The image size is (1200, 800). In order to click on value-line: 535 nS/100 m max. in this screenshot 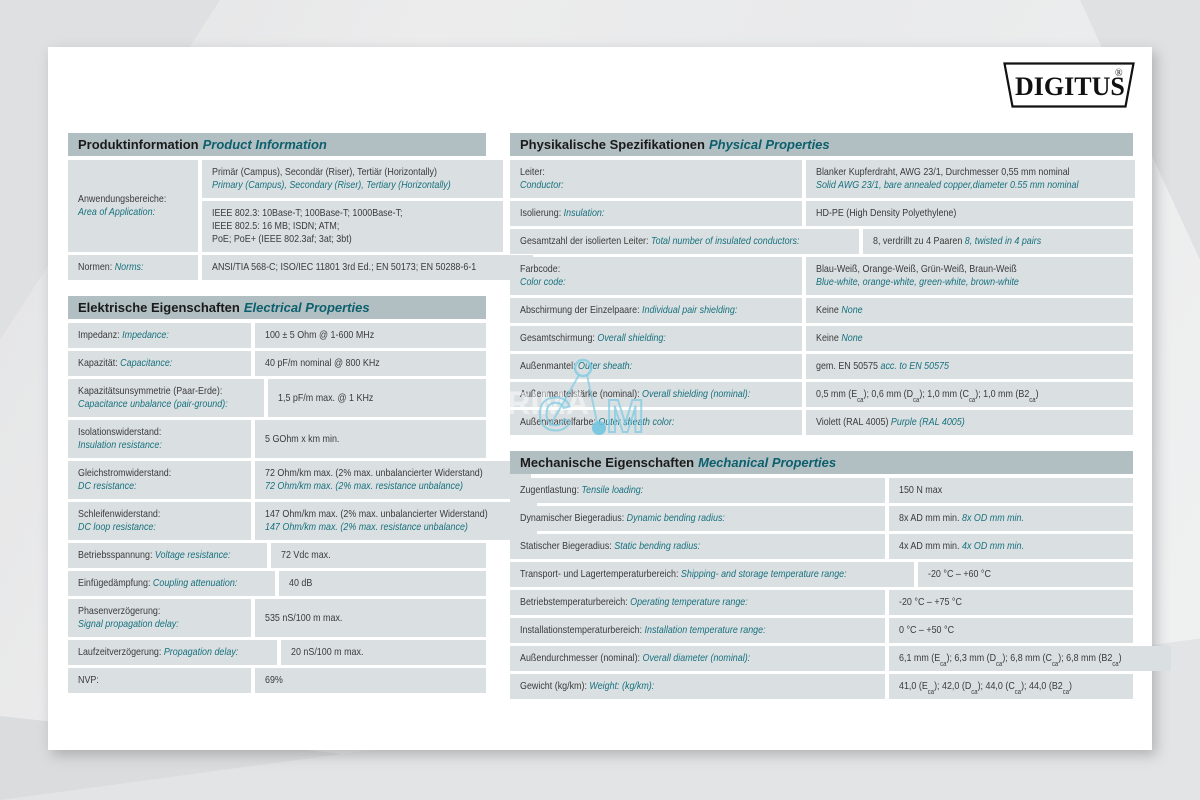, I will do `click(304, 617)`.